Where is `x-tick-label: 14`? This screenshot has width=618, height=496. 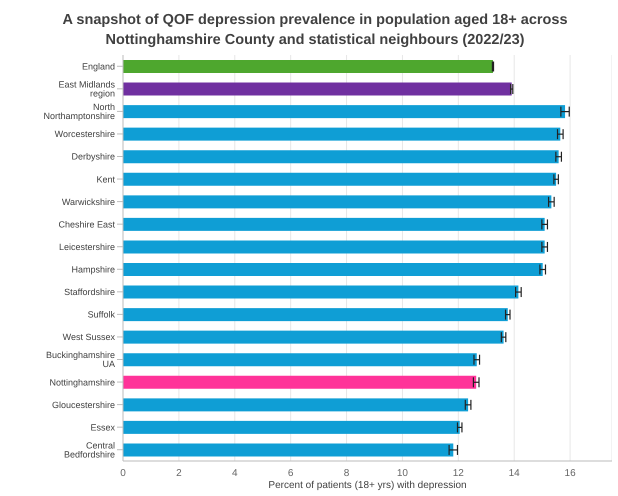 x-tick-label: 14 is located at coordinates (514, 474).